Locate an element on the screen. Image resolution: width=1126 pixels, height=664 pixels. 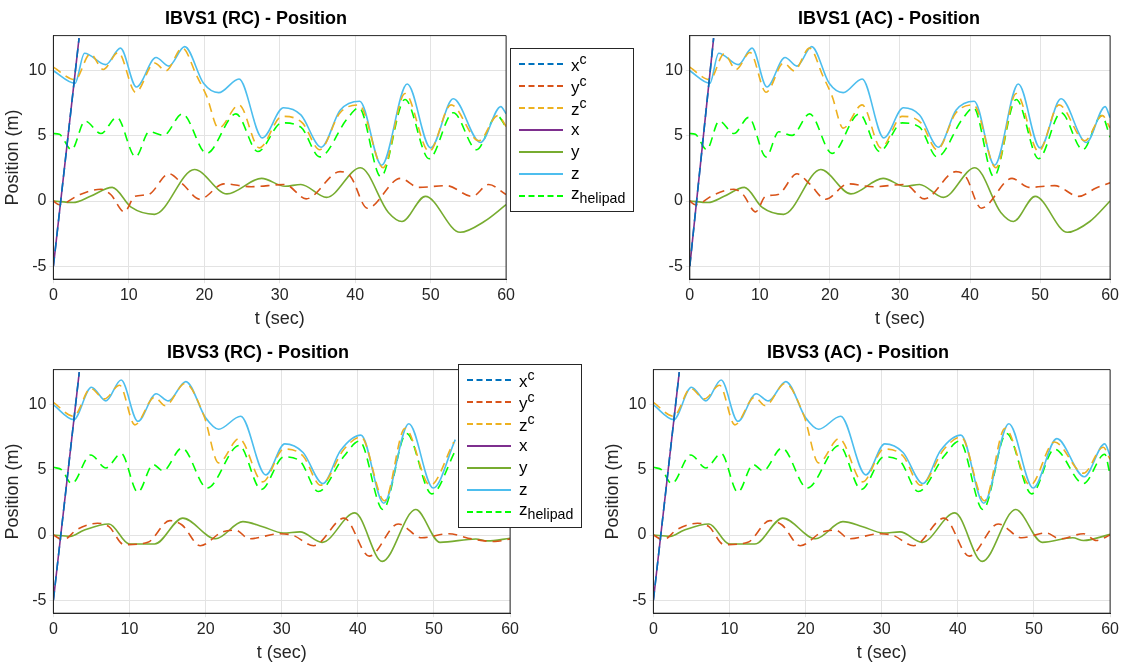
chart-title: IBVS3 (AC) - Position is located at coordinates (858, 351).